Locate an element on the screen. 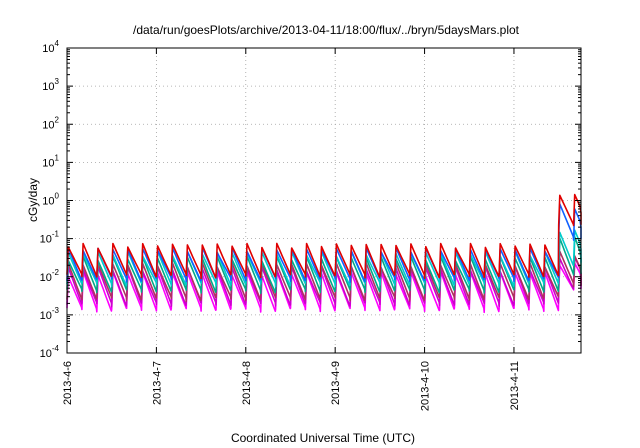  y-tick-label: 10¹ is located at coordinates (50, 161).